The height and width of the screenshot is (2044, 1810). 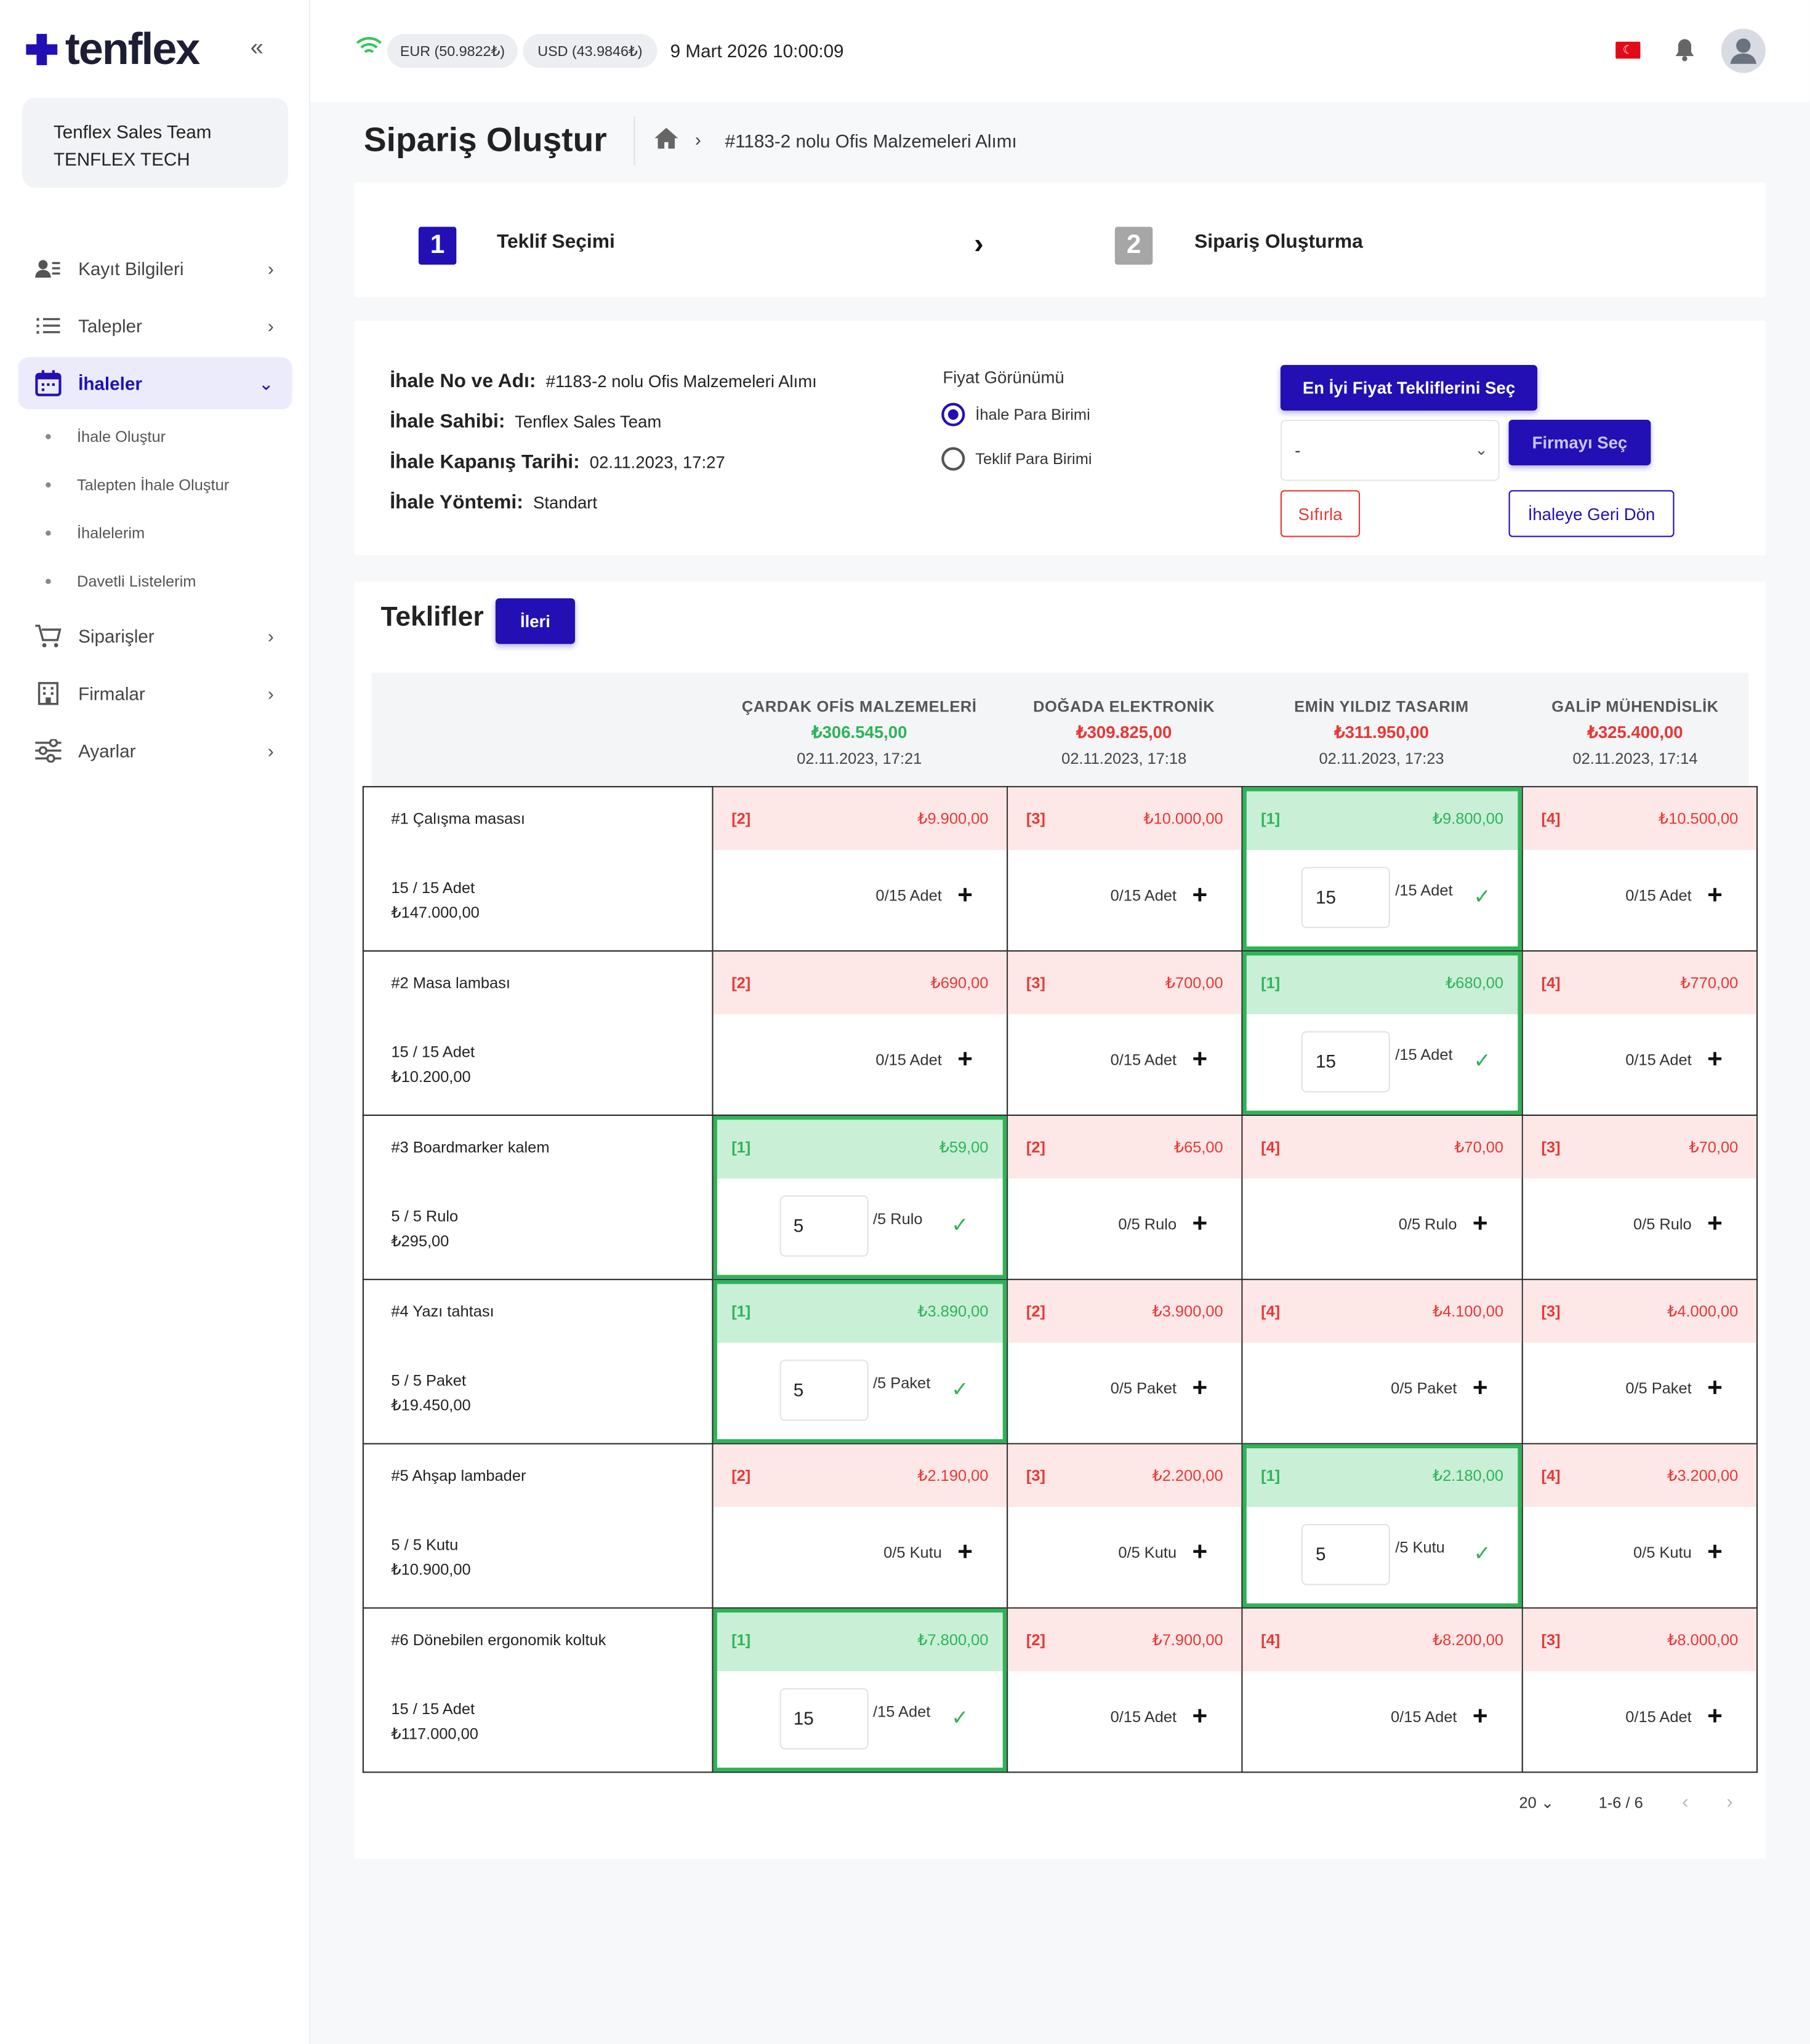 What do you see at coordinates (1125, 1197) in the screenshot?
I see `offer-cell: [2] ₺65,00 0/5 Rulo +` at bounding box center [1125, 1197].